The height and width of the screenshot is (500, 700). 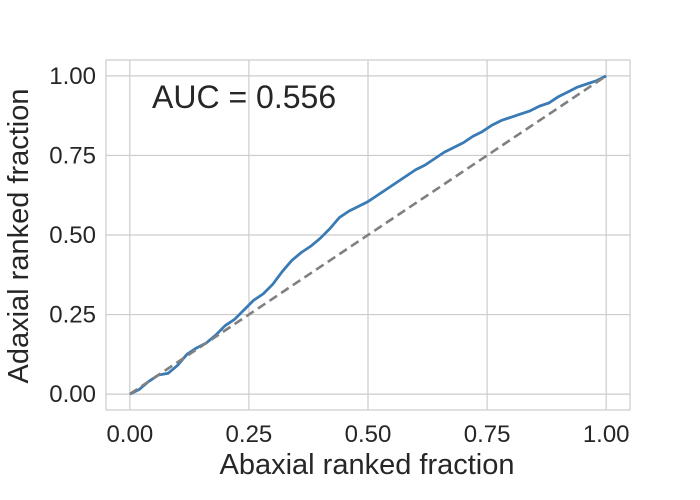 I want to click on y-tick-labels: 0.00 0.25 0.50 0.75 1.00, so click(x=72, y=235).